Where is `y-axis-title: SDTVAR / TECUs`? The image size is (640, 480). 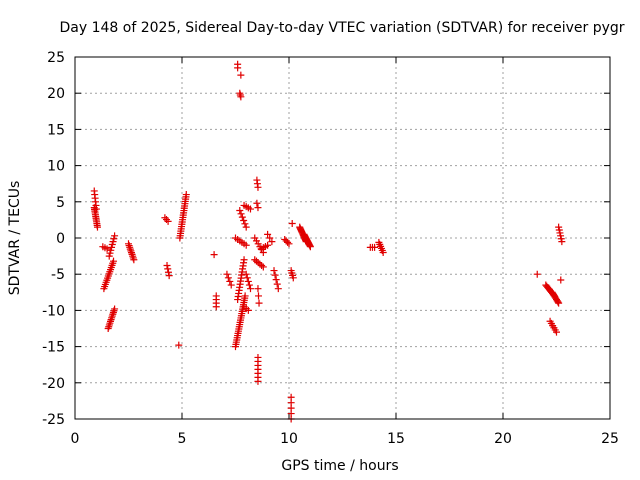
y-axis-title: SDTVAR / TECUs is located at coordinates (15, 238).